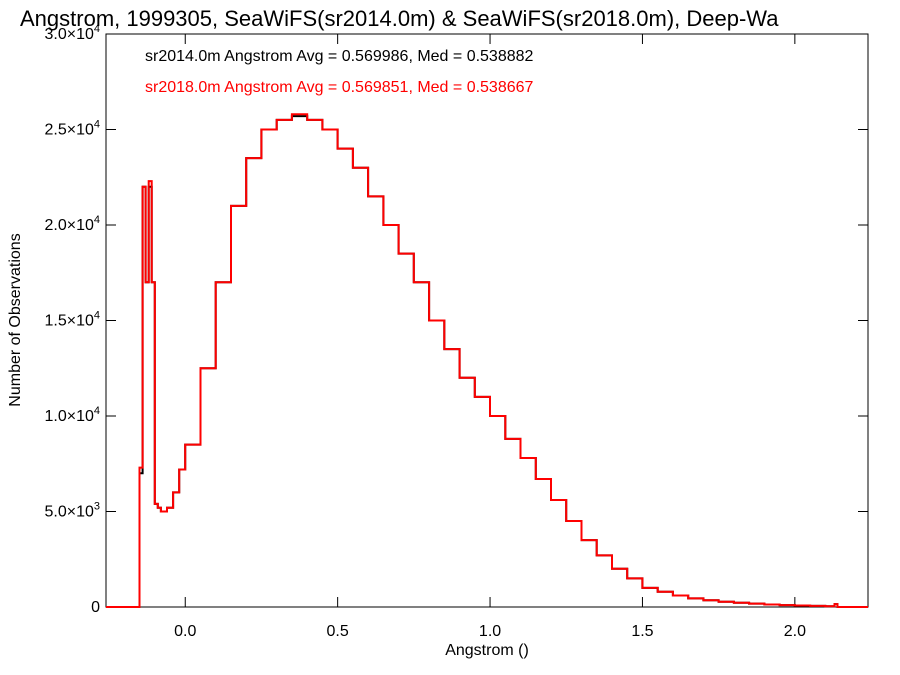  I want to click on x-tick-label: 1.5, so click(642, 631).